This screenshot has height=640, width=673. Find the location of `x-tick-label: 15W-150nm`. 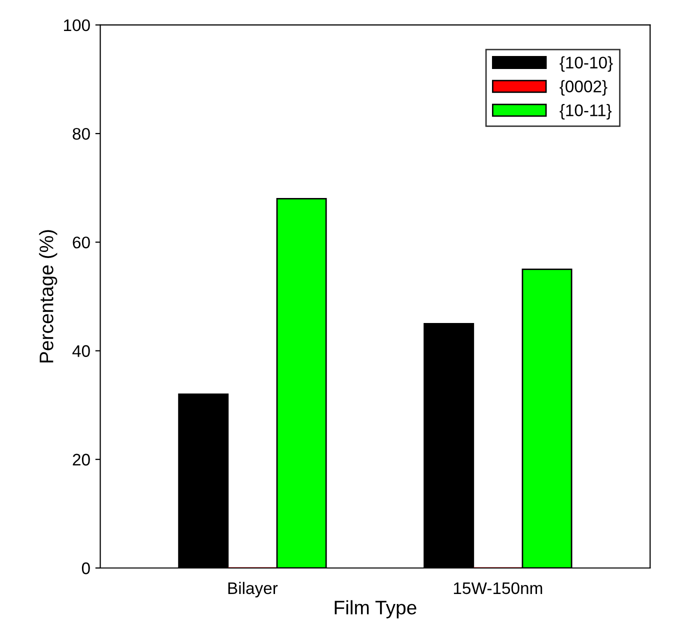

x-tick-label: 15W-150nm is located at coordinates (498, 588).